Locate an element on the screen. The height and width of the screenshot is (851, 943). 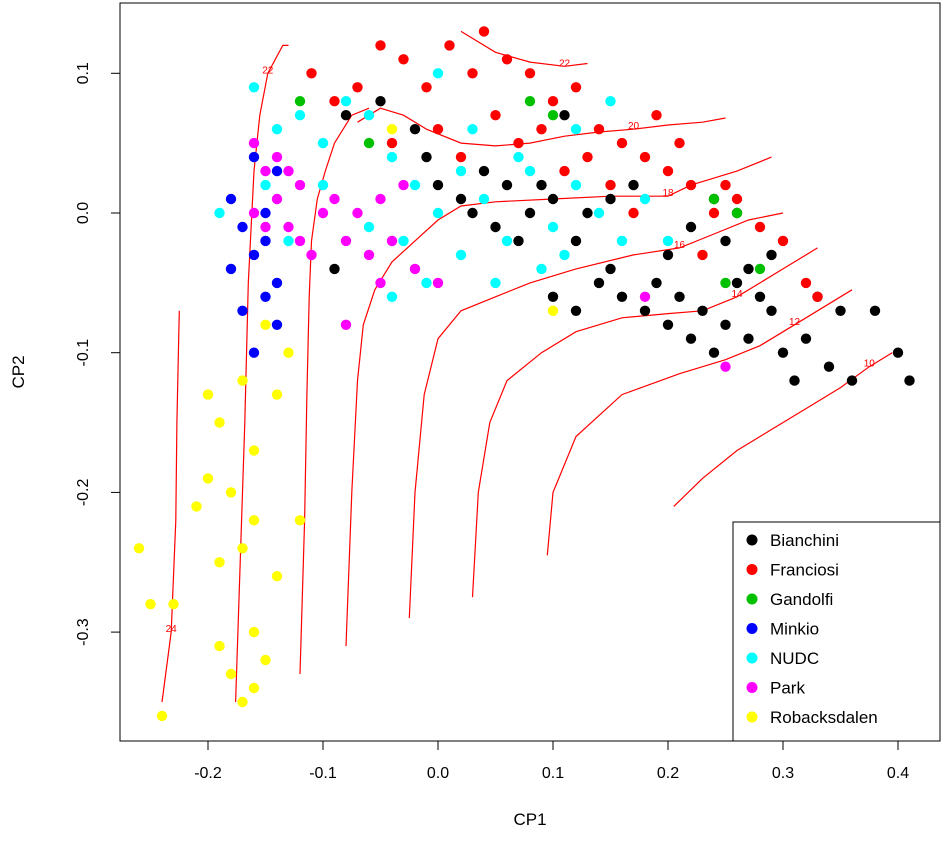
contour-label: 16 is located at coordinates (680, 245).